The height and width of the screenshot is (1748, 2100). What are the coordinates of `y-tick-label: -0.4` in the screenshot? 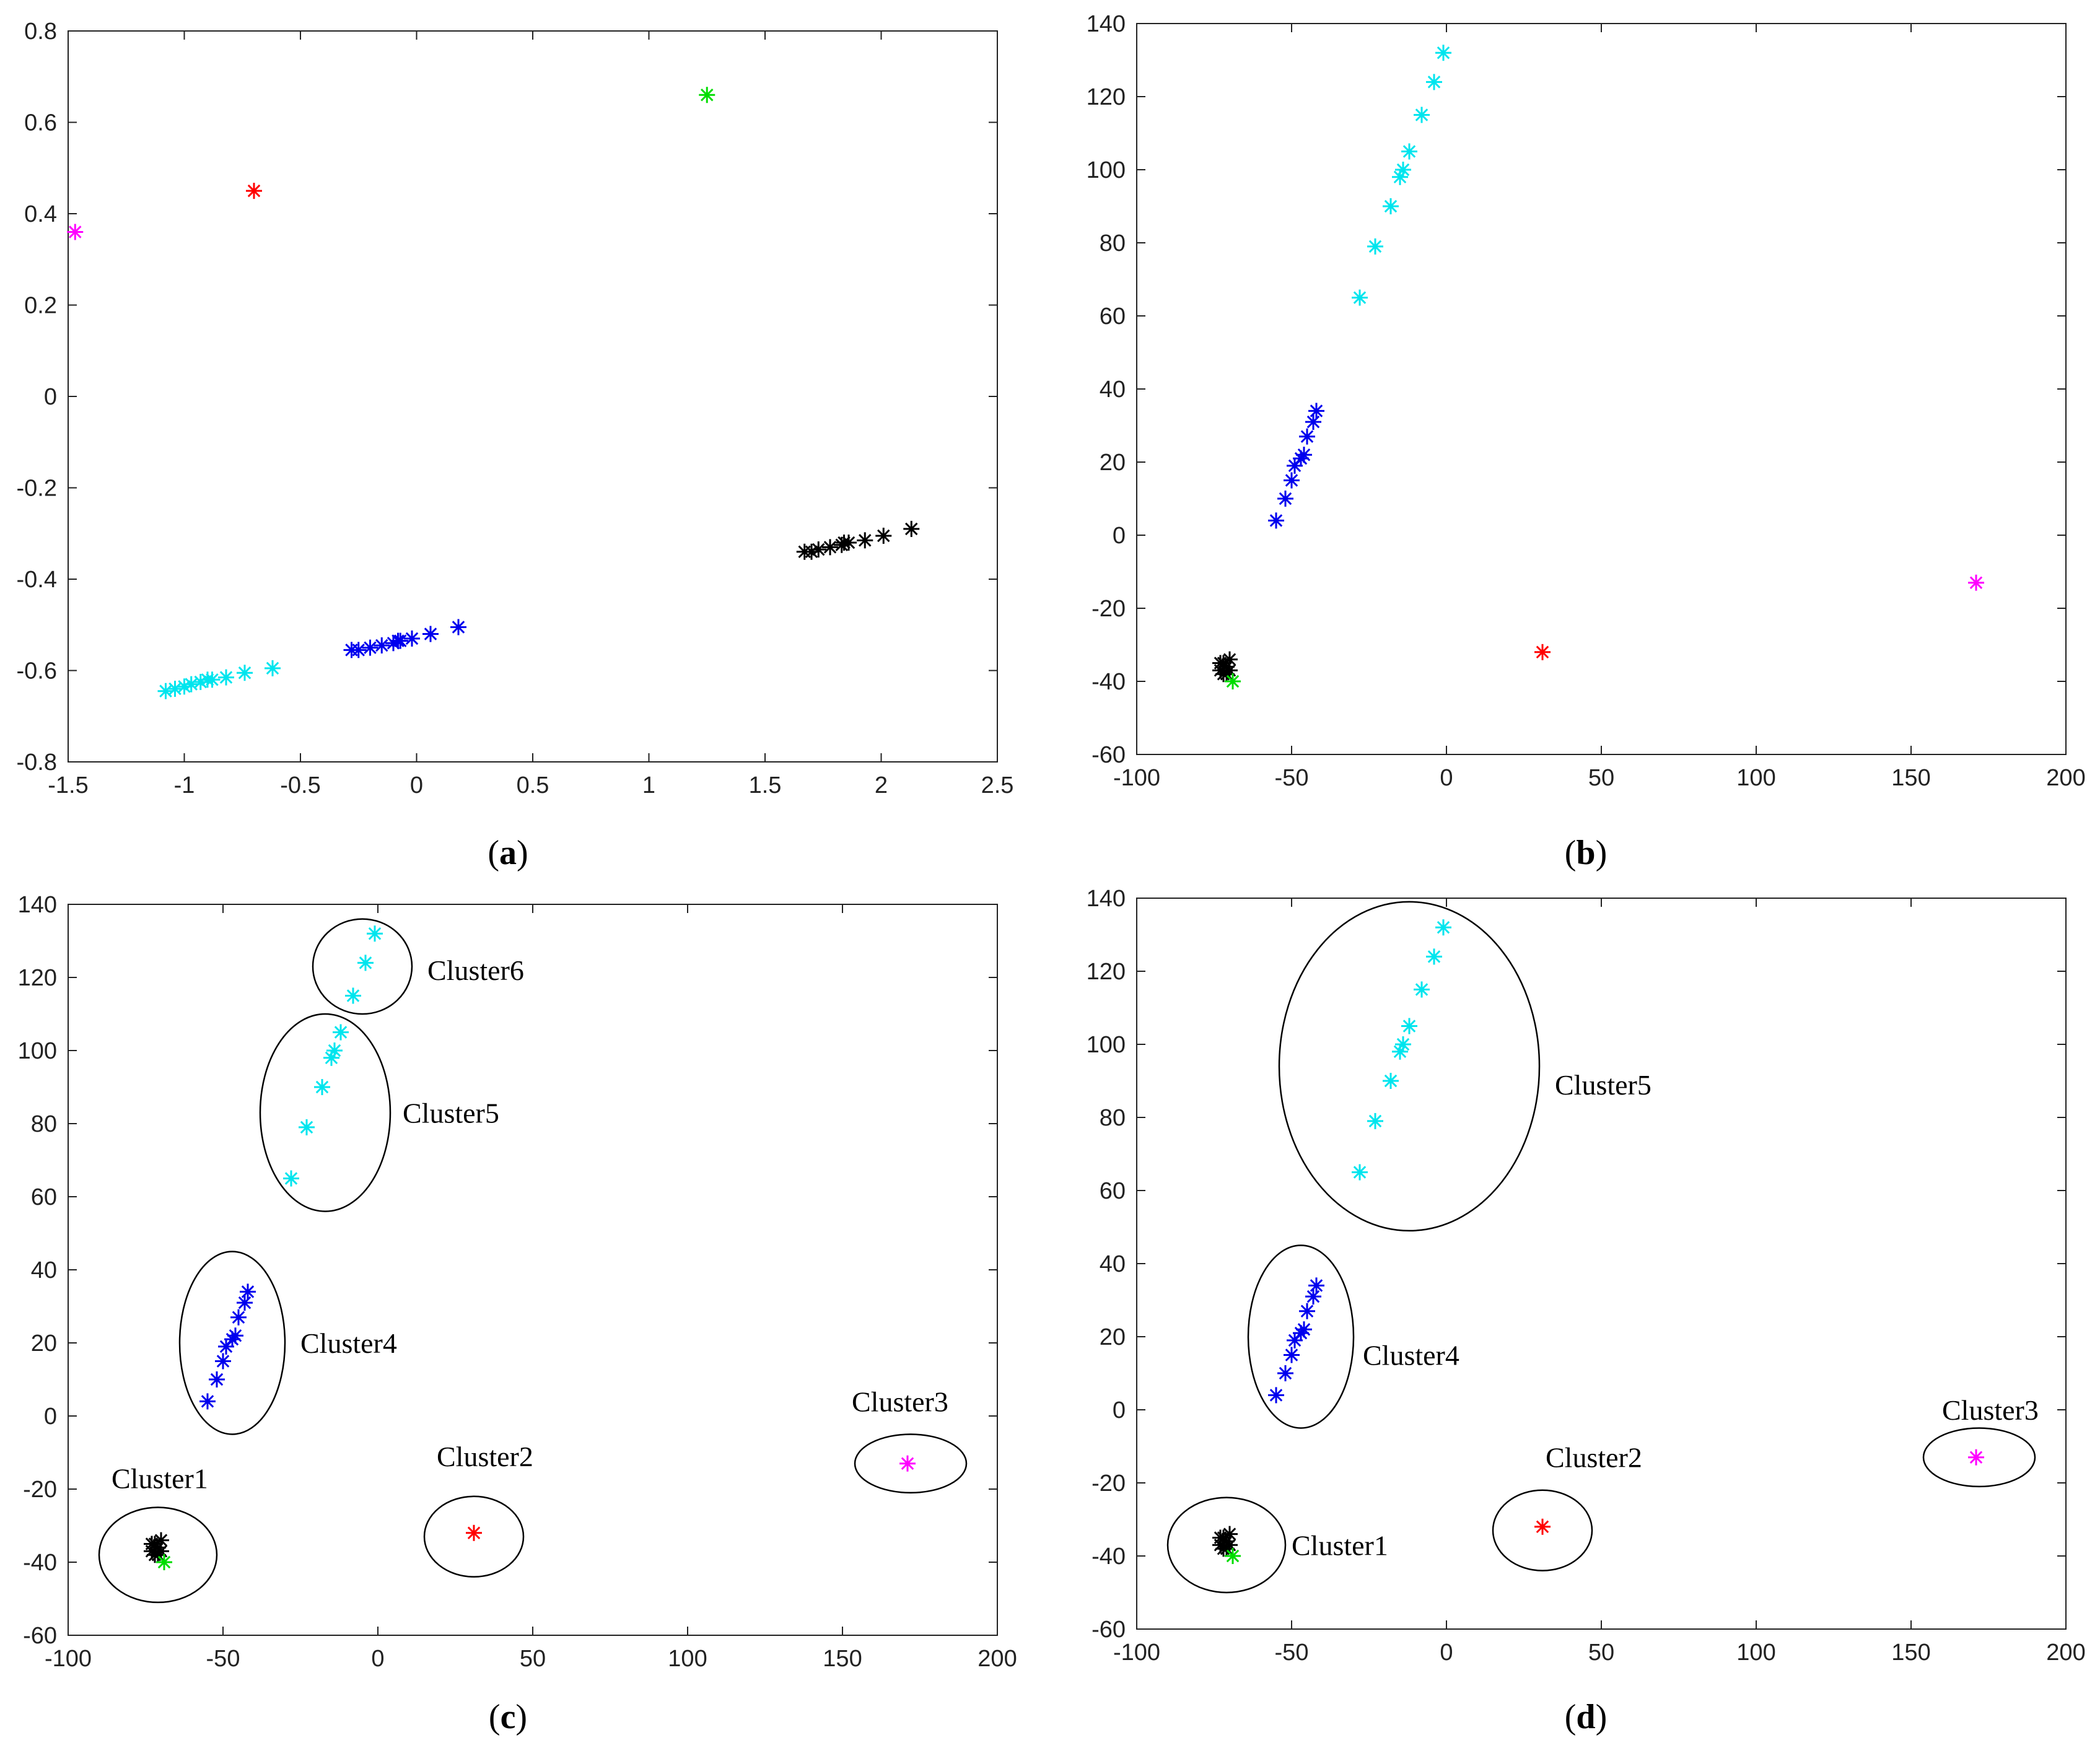 It's located at (37, 580).